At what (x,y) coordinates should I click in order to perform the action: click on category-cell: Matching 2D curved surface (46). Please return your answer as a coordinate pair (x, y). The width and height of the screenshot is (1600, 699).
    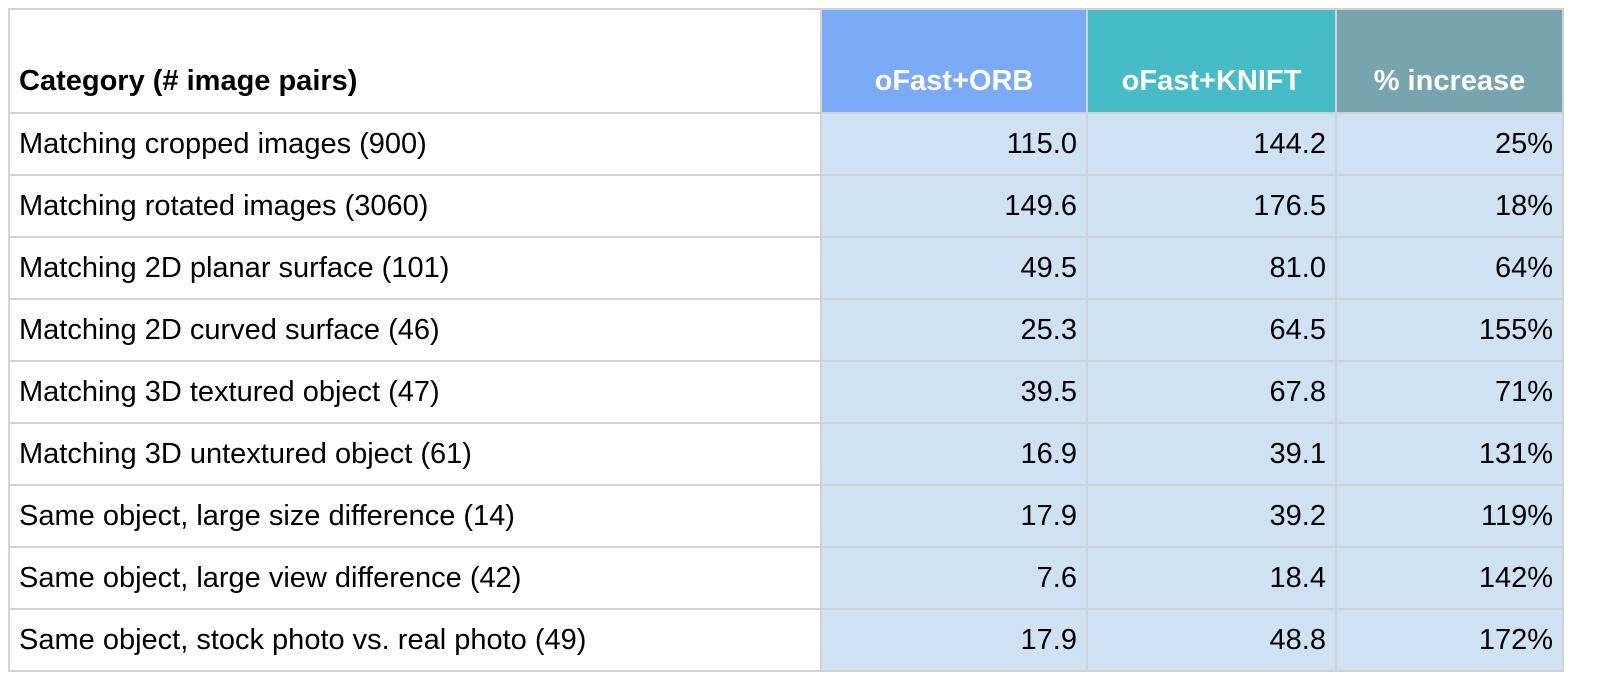
    Looking at the image, I should click on (415, 330).